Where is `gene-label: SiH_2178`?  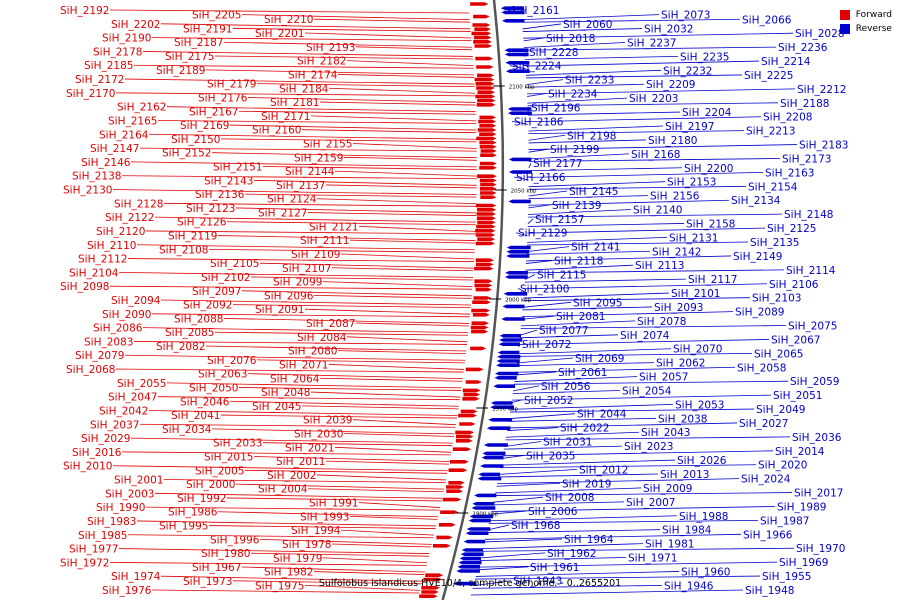
gene-label: SiH_2178 is located at coordinates (117, 52).